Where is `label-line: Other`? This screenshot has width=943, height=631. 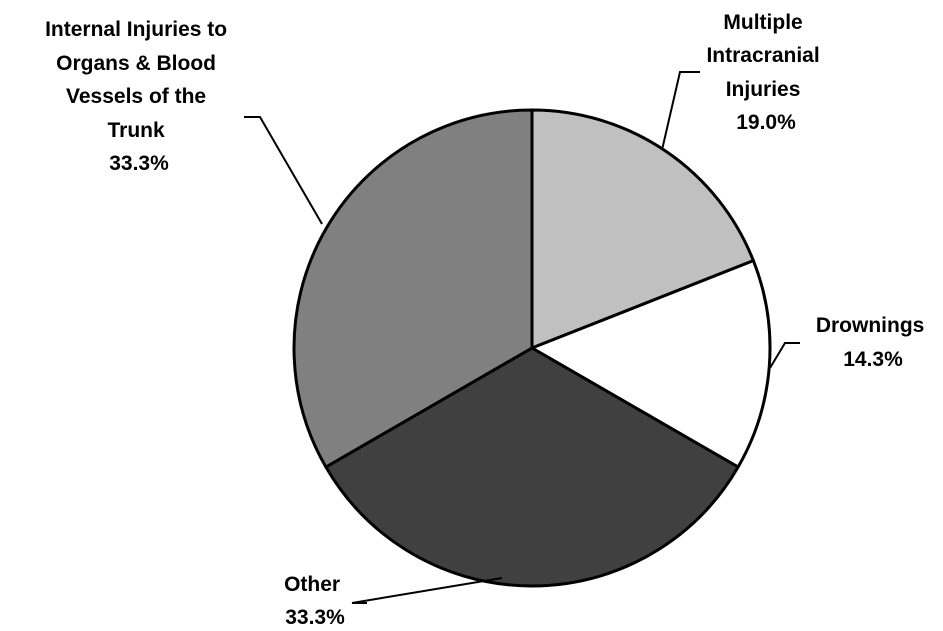
label-line: Other is located at coordinates (312, 584).